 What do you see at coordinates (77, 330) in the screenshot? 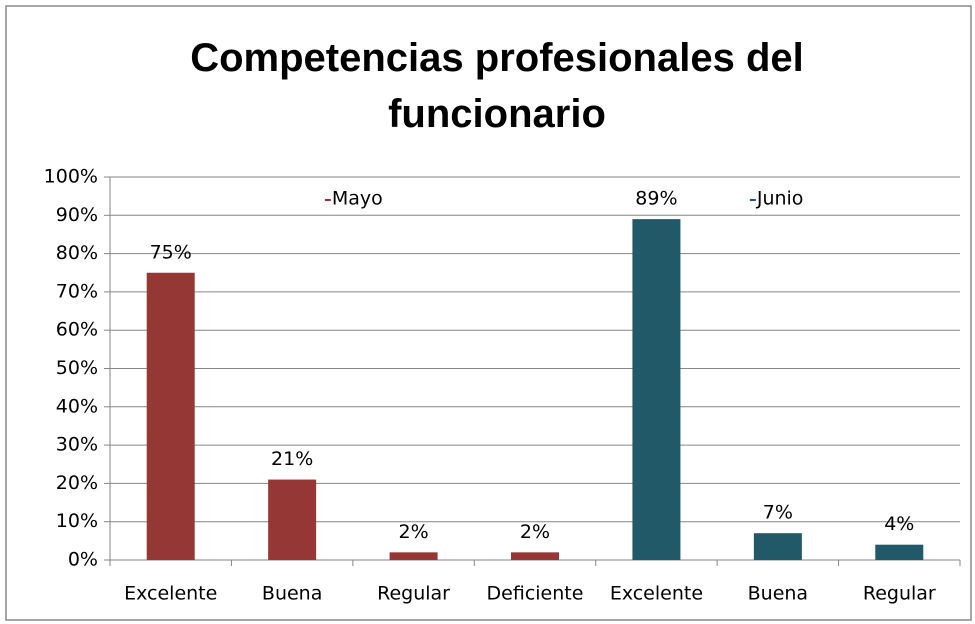
I see `y-tick-label: 60%` at bounding box center [77, 330].